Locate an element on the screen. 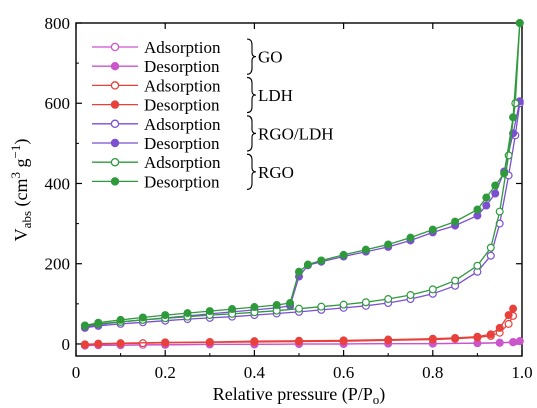  y-tick-label: 600 is located at coordinates (58, 103).